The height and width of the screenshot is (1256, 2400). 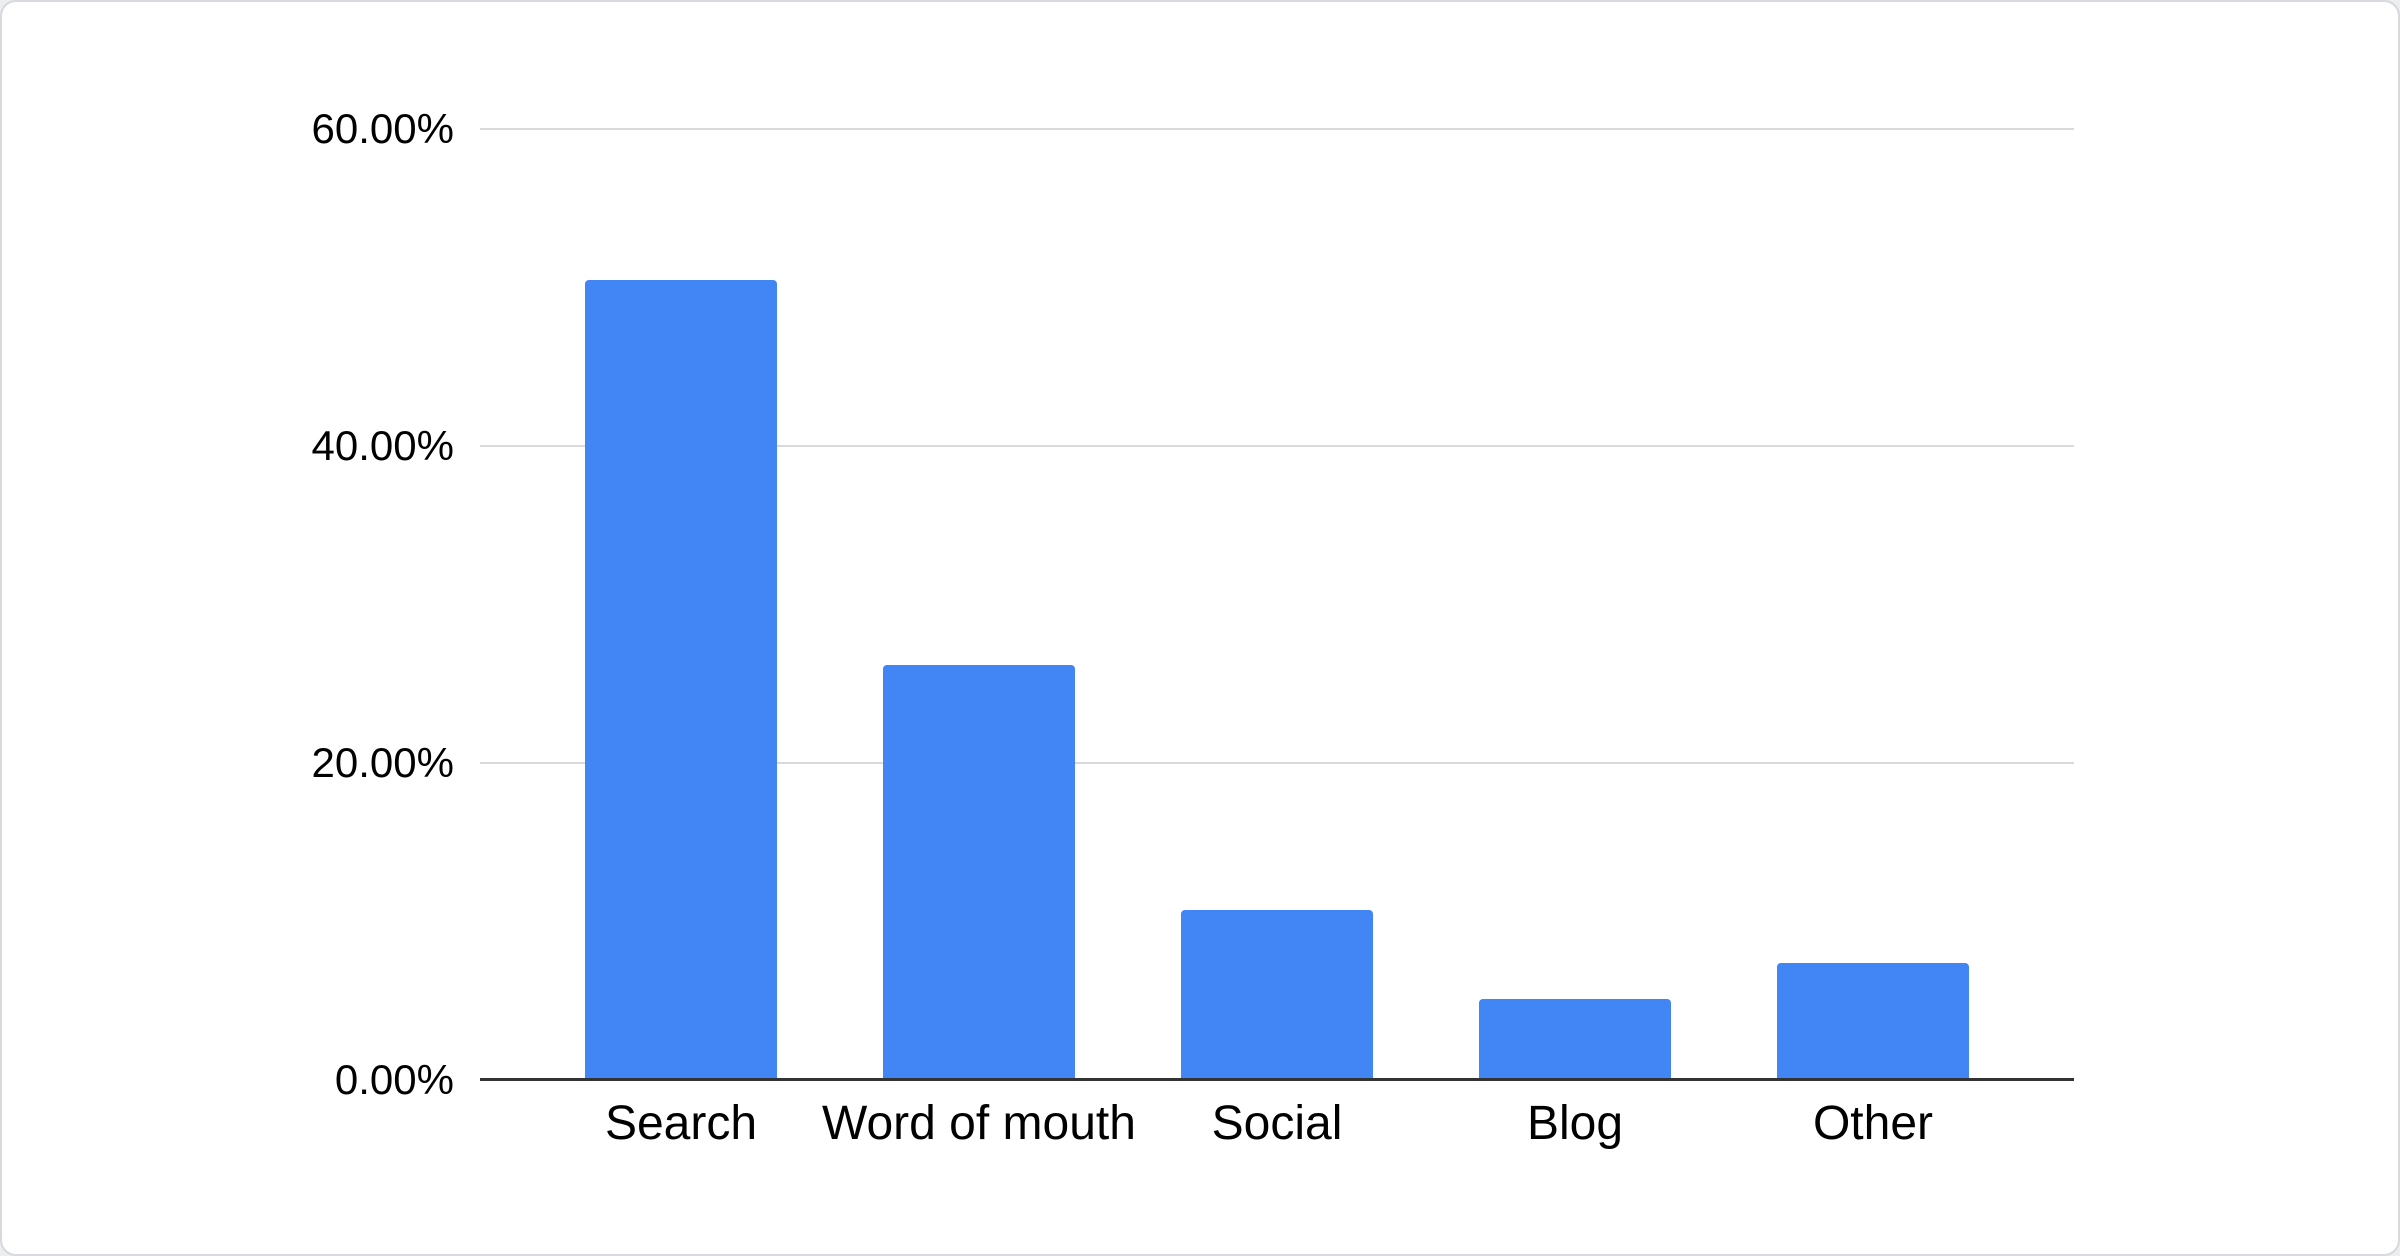 What do you see at coordinates (382, 445) in the screenshot?
I see `y-tick-label: 40.00%` at bounding box center [382, 445].